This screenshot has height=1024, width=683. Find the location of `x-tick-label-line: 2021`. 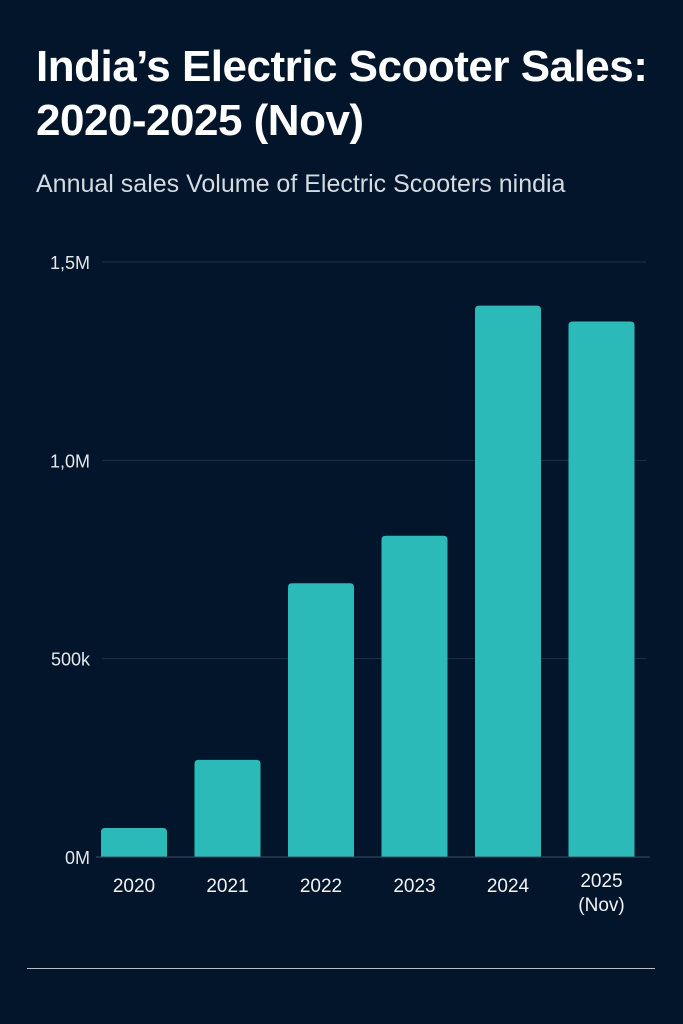

x-tick-label-line: 2021 is located at coordinates (227, 886).